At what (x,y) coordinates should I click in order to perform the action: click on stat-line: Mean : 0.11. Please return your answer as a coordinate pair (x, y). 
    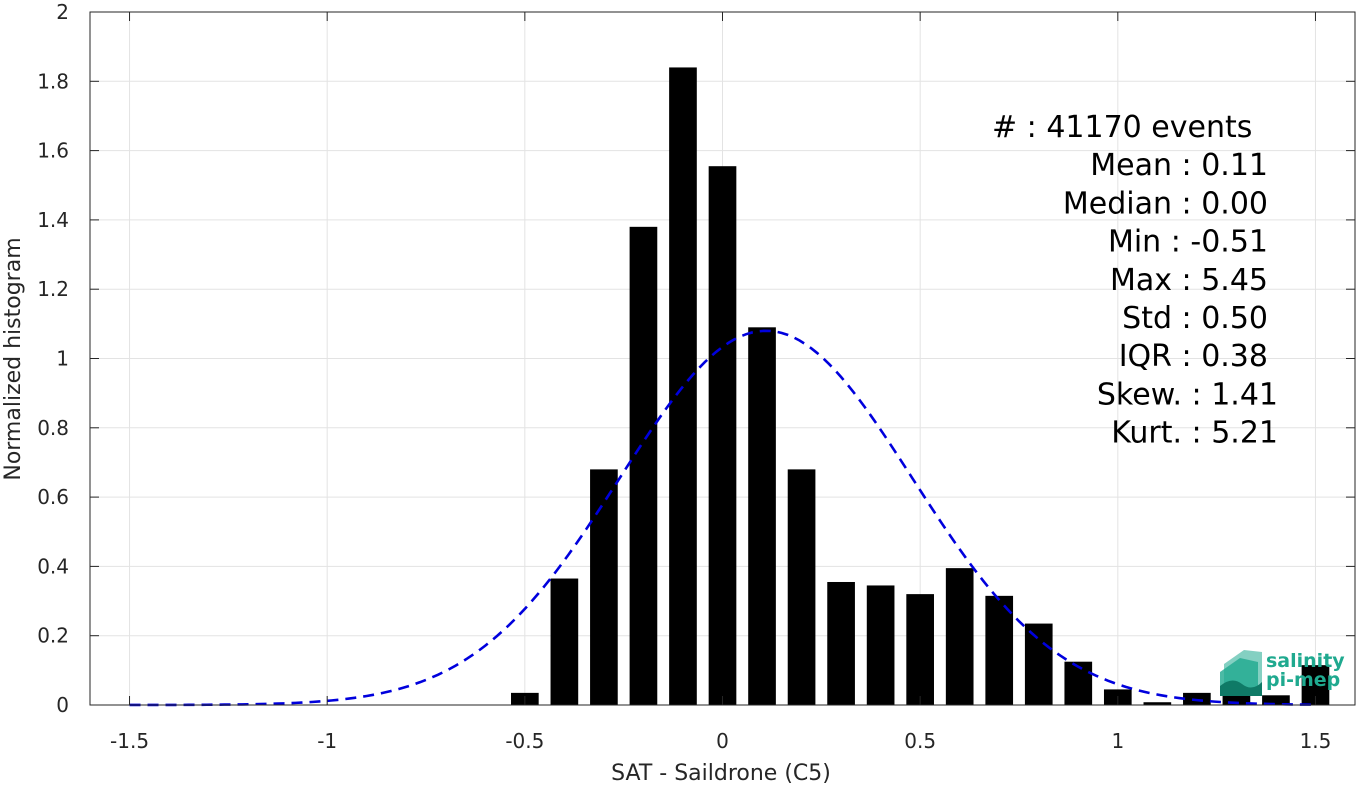
    Looking at the image, I should click on (1179, 165).